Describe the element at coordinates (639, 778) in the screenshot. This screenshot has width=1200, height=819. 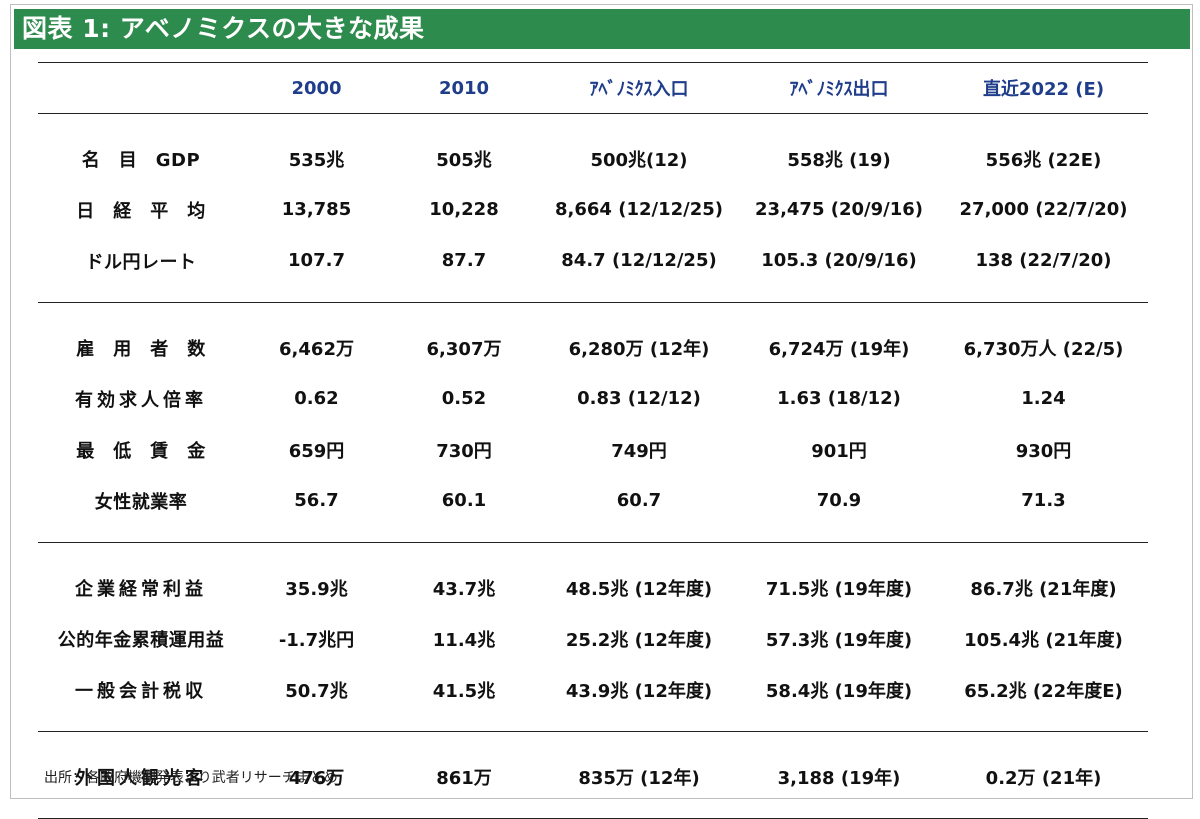
I see `table-cell: 835万 (12年)` at that location.